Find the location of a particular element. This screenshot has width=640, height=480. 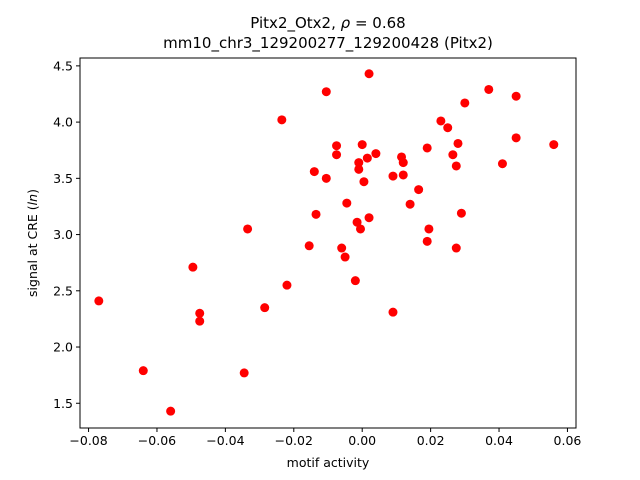

y-axis-label: signal at CRE (ln) is located at coordinates (32, 243).